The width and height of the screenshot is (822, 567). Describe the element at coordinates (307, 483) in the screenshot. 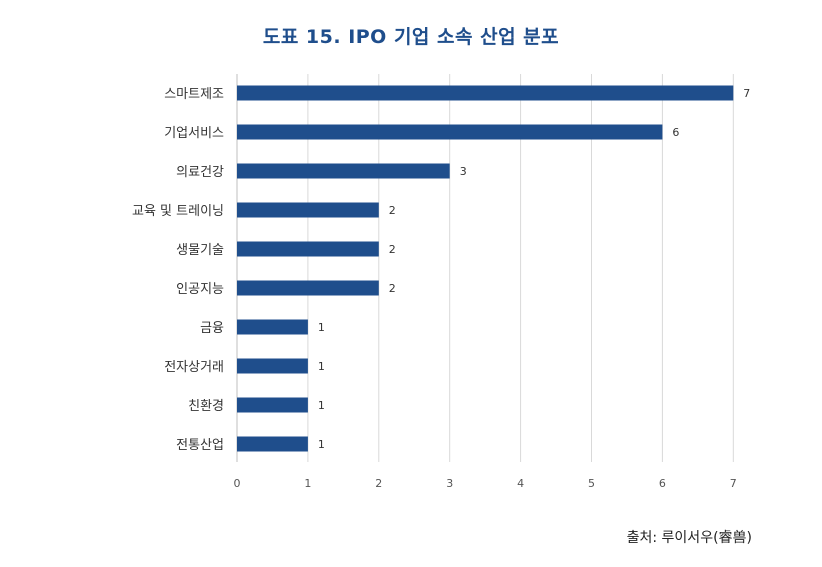

I see `x-tick-label: 1` at that location.